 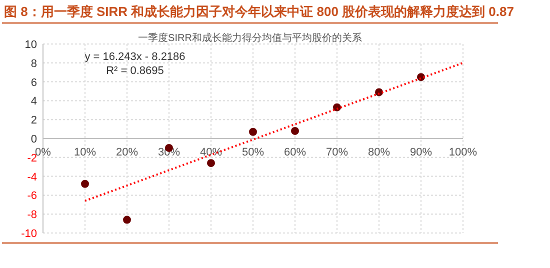 I want to click on chart-subtitle: 一季度SIRR和成长能力得分均值与平均股价的关系, so click(x=250, y=38).